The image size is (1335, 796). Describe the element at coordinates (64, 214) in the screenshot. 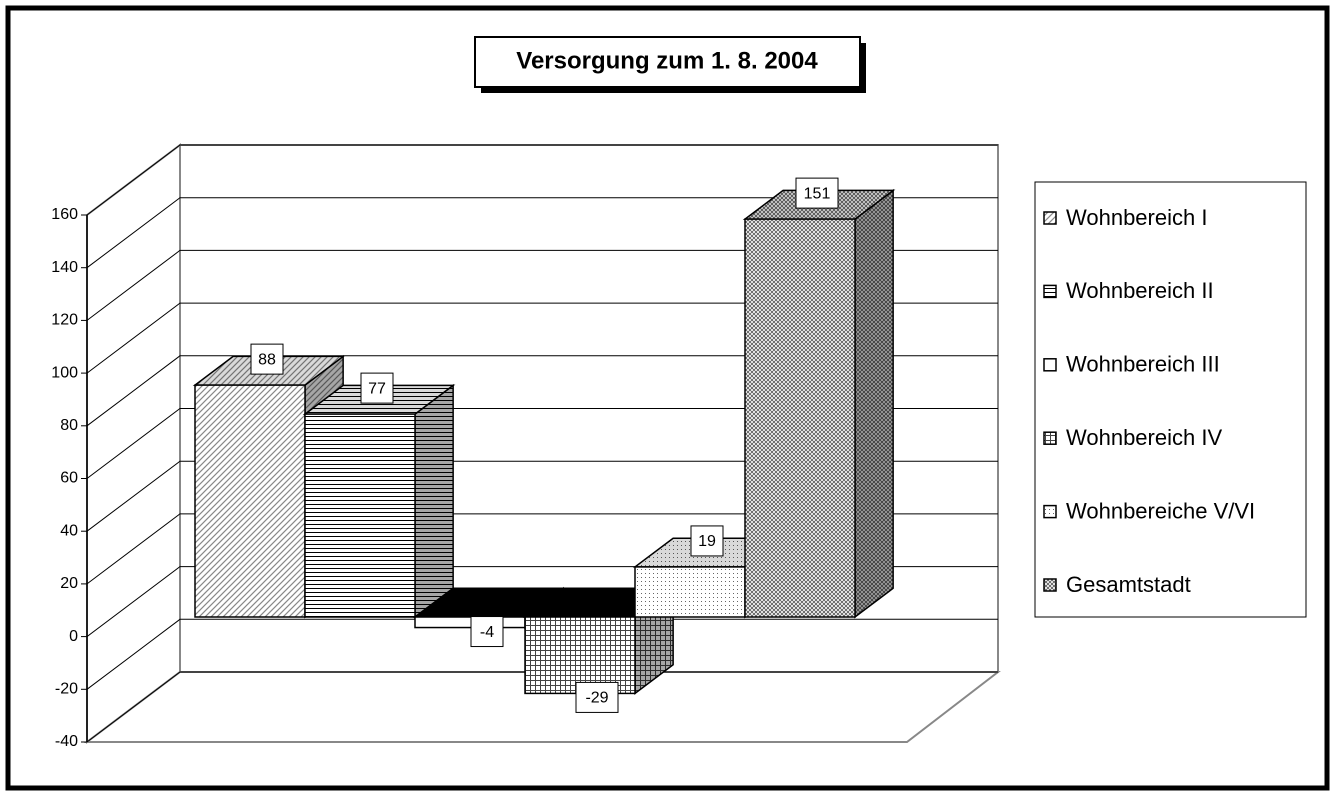

I see `y-tick-label: 160` at that location.